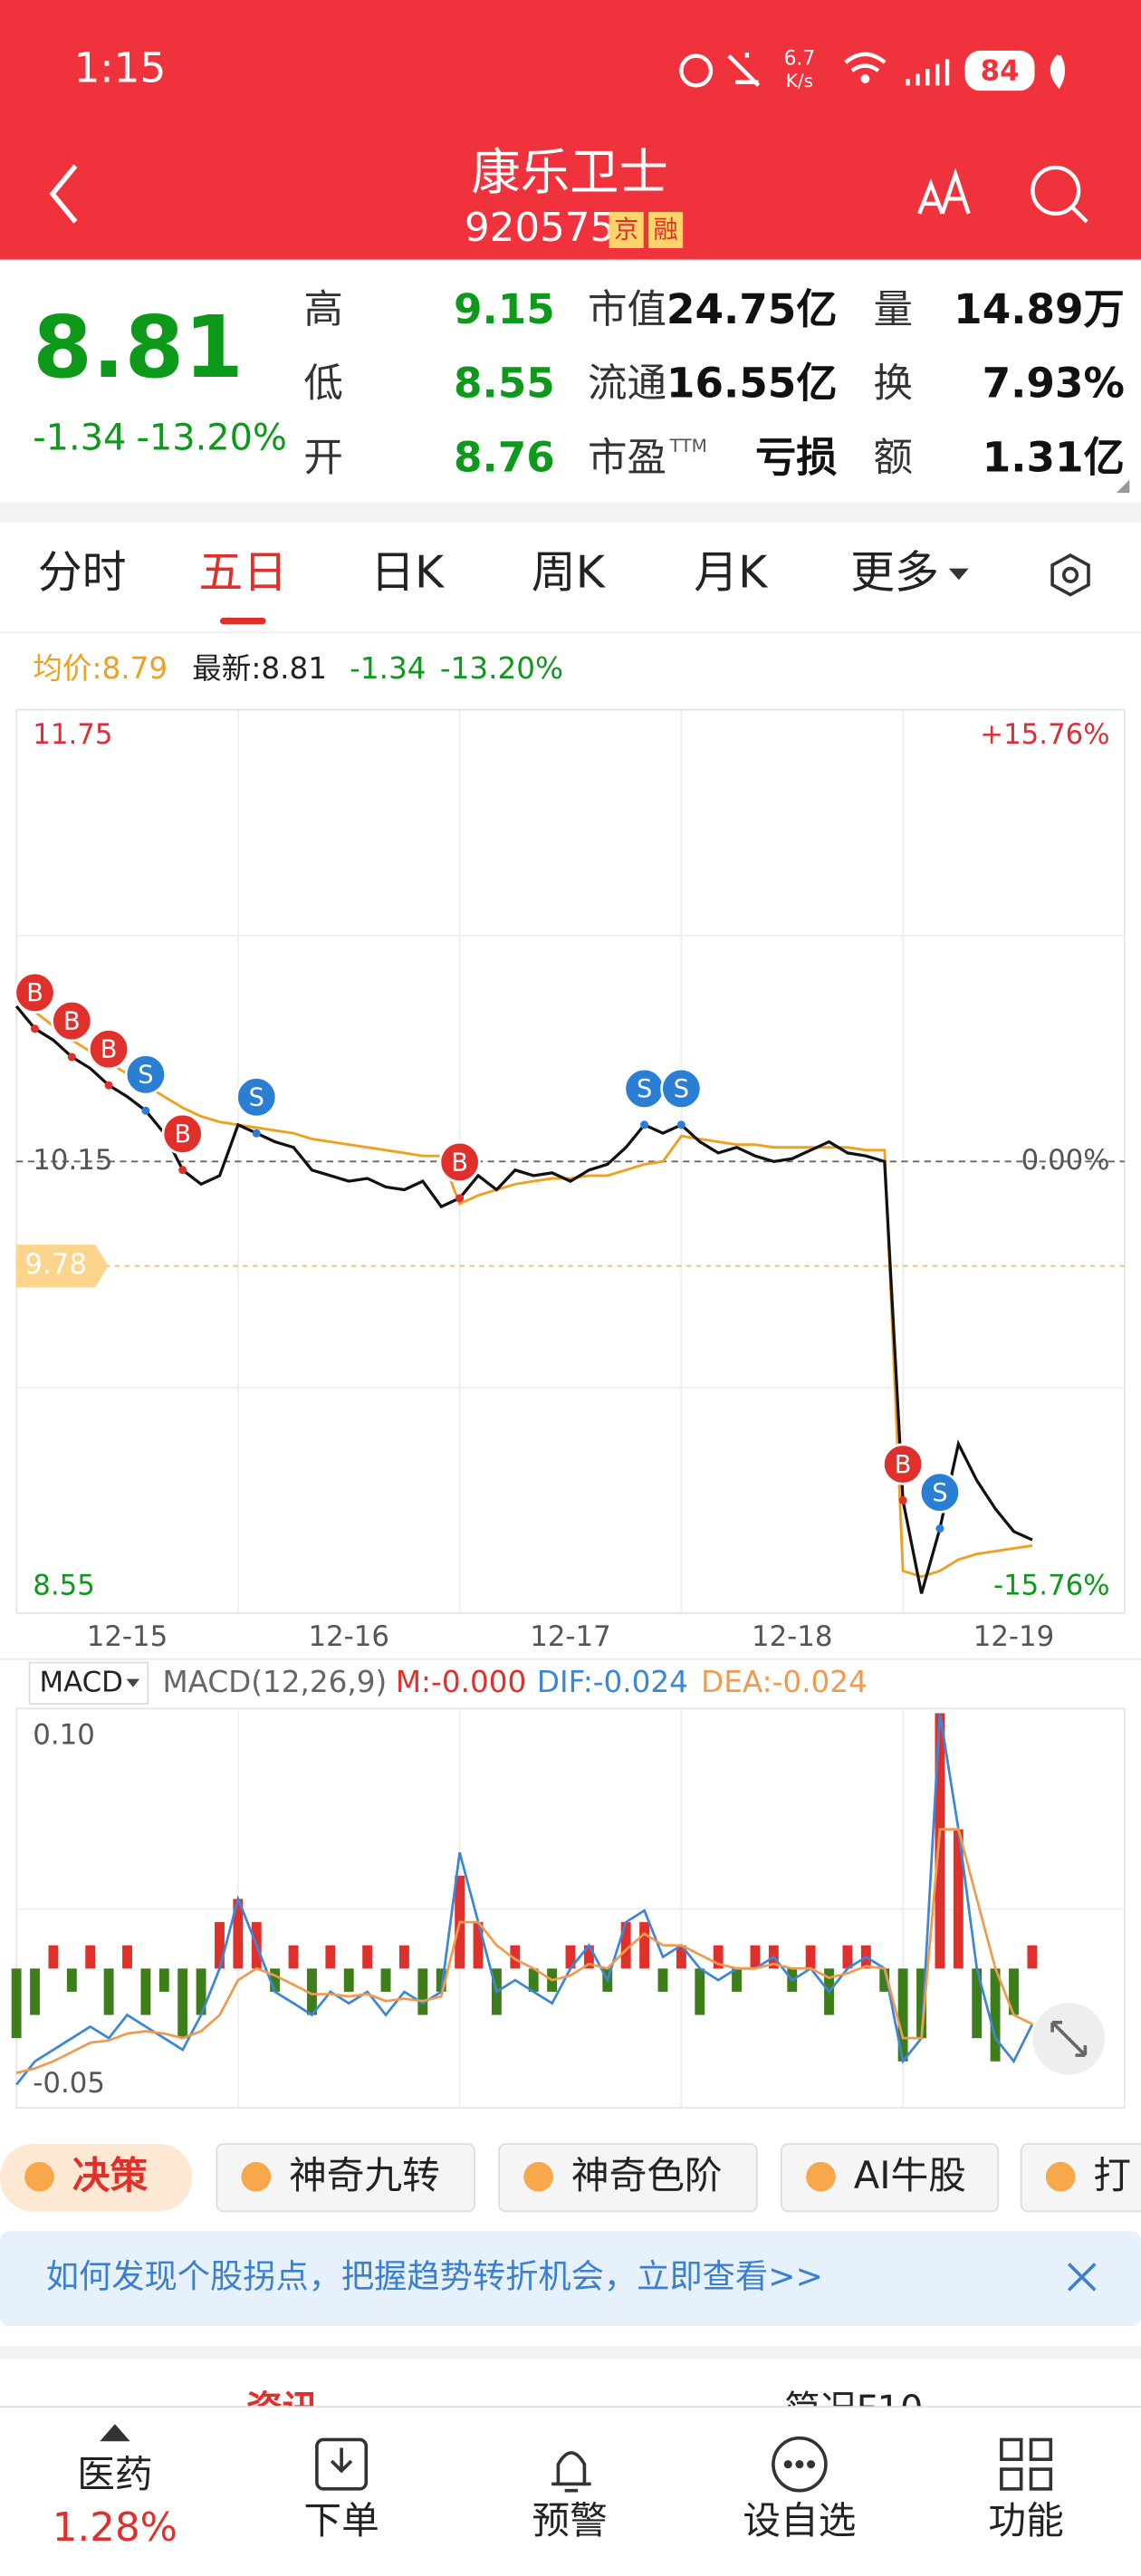 This screenshot has width=1141, height=2576. I want to click on nav-sub: 1.28%, so click(115, 2528).